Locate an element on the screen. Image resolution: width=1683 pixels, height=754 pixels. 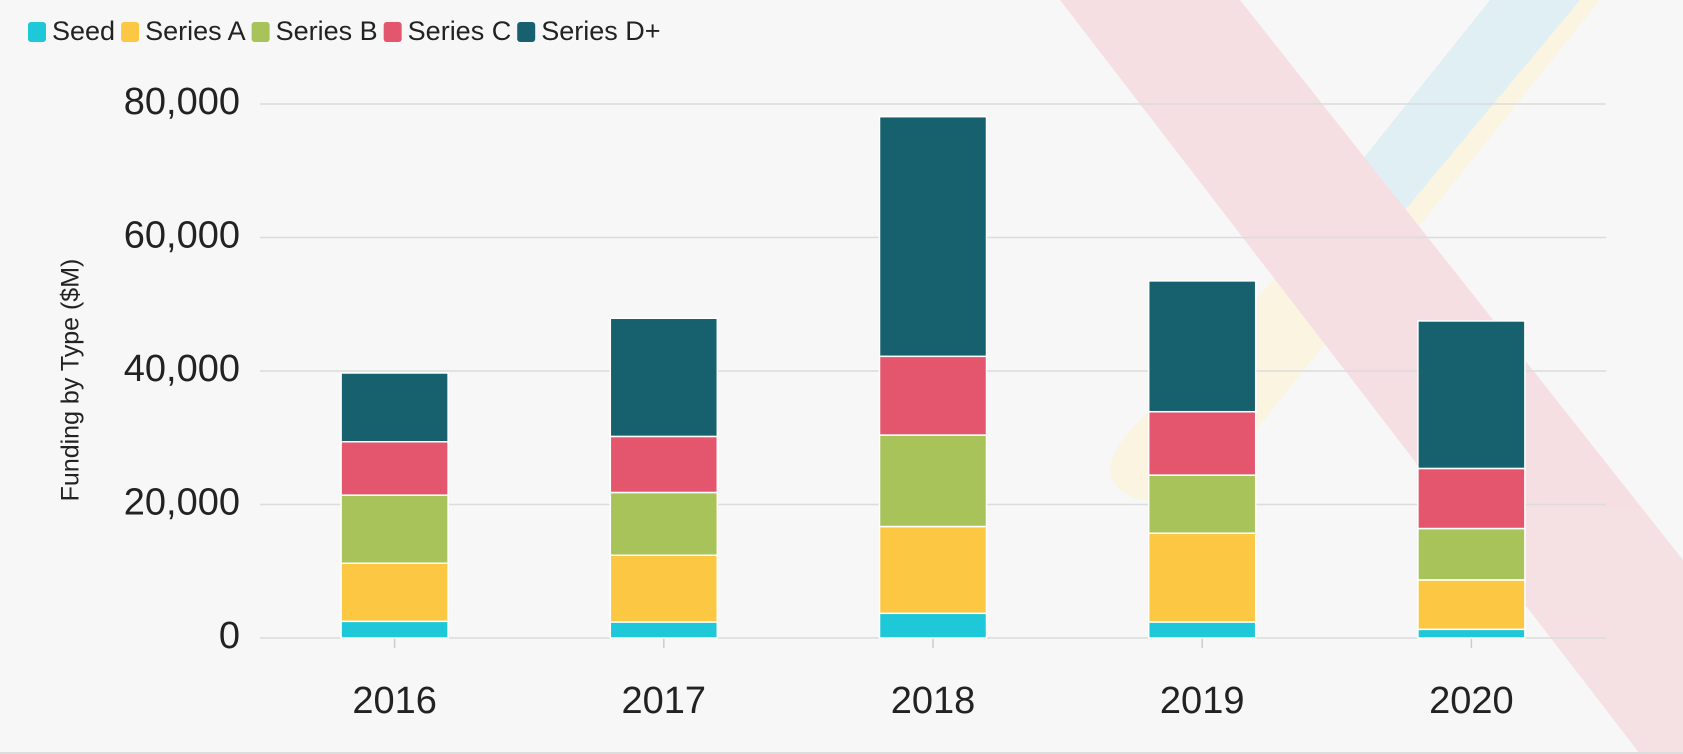
x-tick-label: 2018 is located at coordinates (933, 701).